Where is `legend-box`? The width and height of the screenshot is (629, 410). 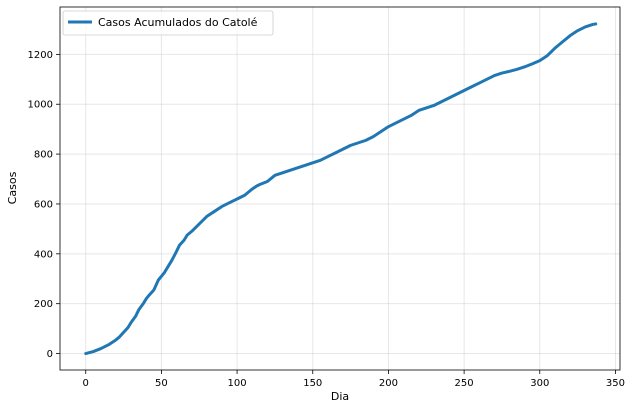
legend-box is located at coordinates (168, 23).